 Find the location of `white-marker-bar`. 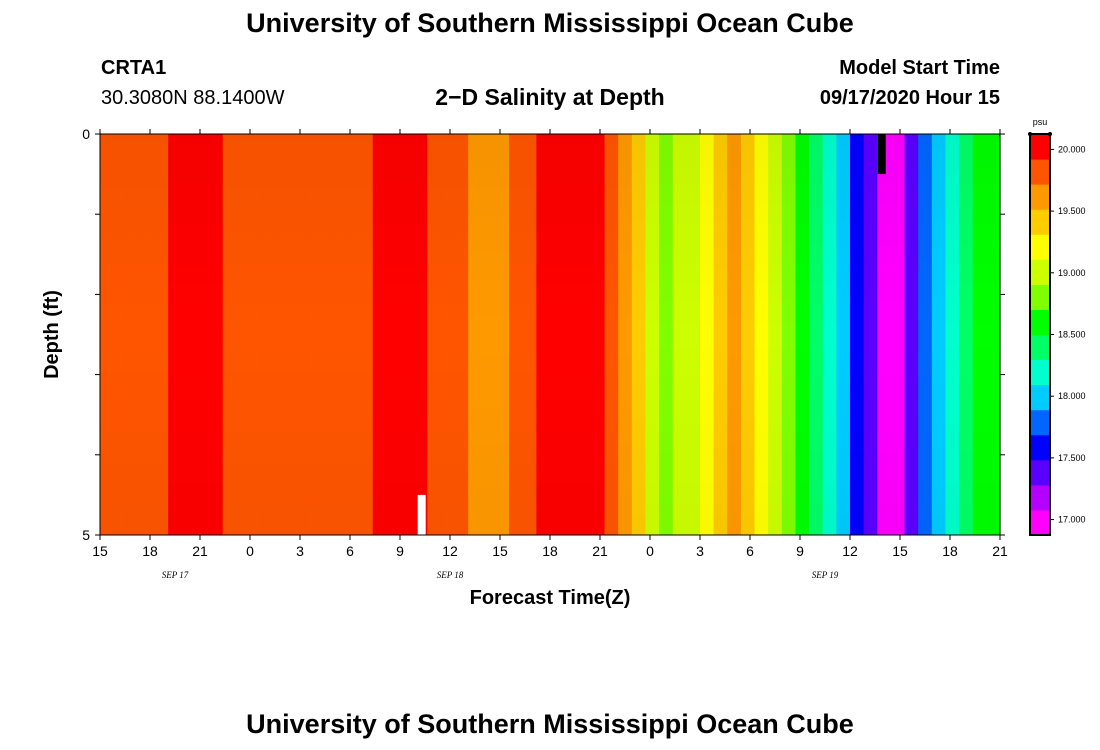

white-marker-bar is located at coordinates (421, 514).